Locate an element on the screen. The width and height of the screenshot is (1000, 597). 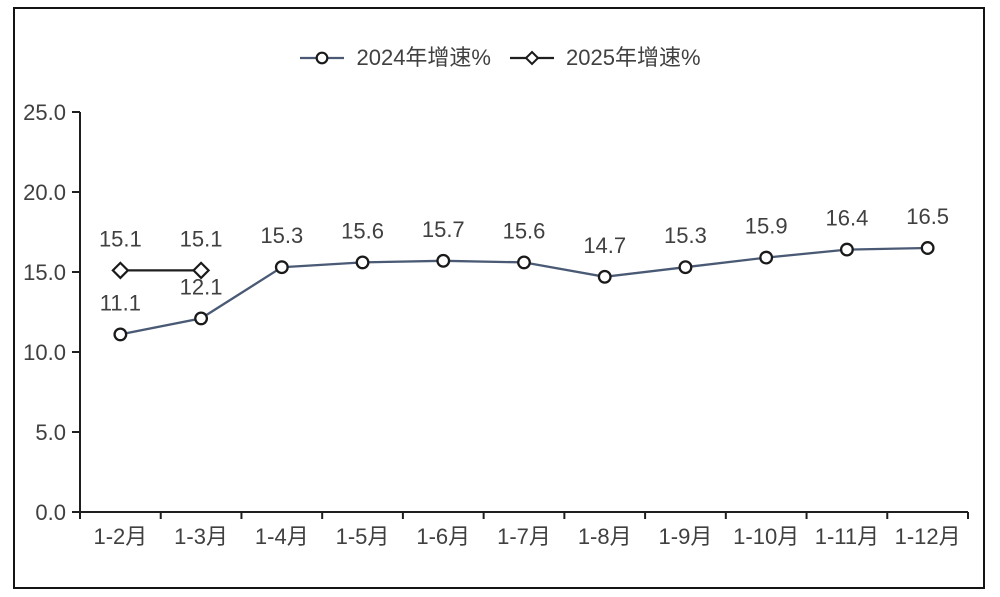
x-tick-label: 1-11月 is located at coordinates (847, 536).